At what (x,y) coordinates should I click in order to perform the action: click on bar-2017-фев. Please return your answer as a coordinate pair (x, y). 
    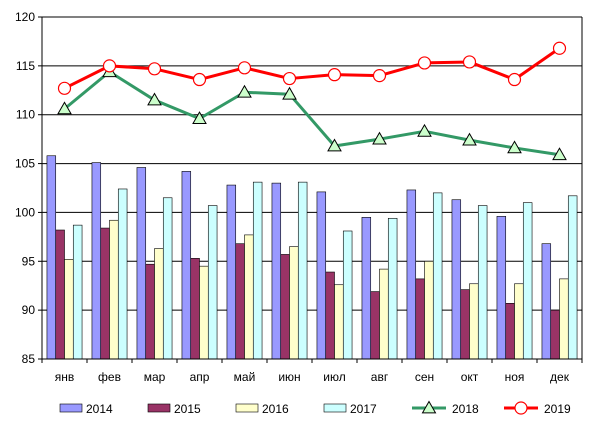
    Looking at the image, I should click on (122, 274).